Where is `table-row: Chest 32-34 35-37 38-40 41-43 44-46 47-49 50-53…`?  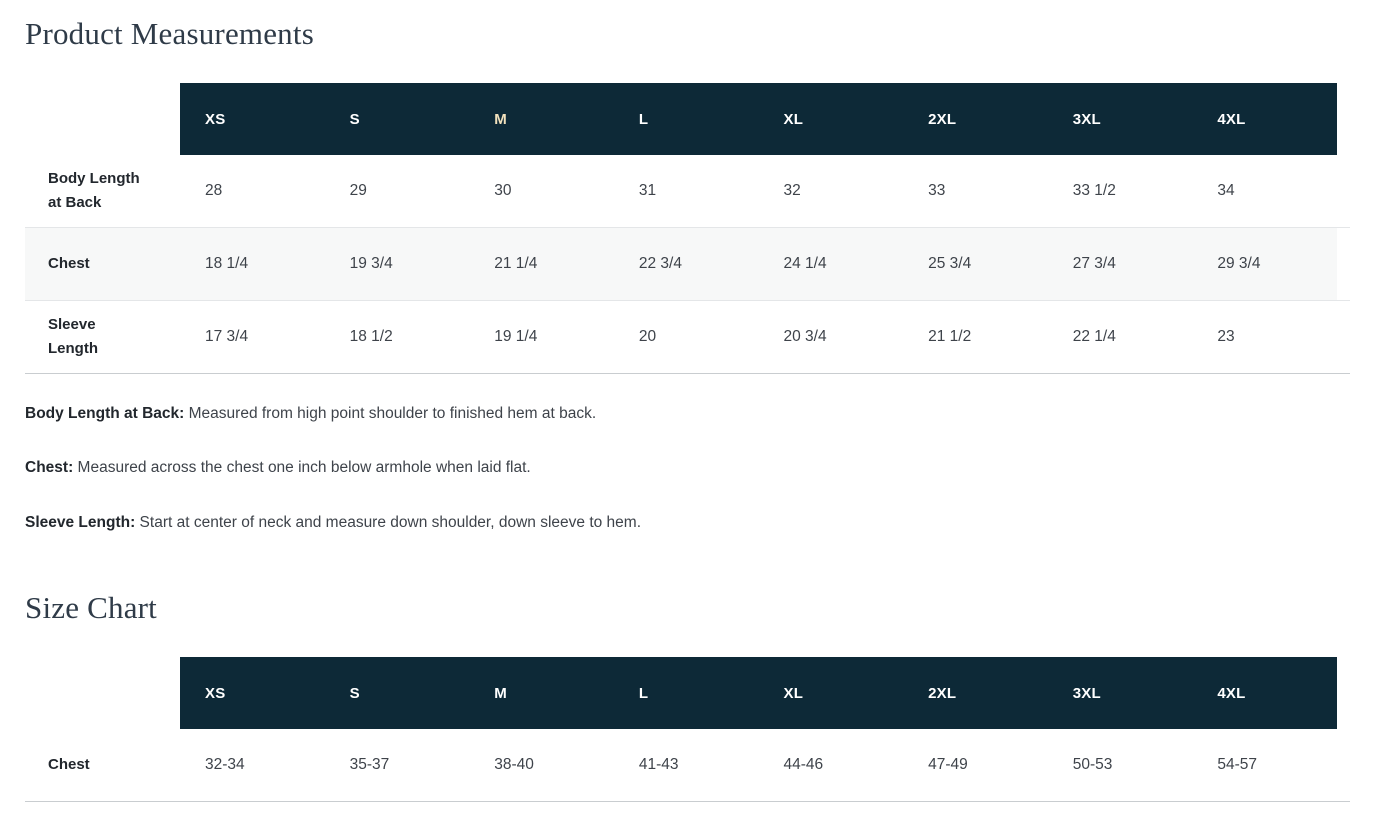
table-row: Chest 32-34 35-37 38-40 41-43 44-46 47-49 50-53… is located at coordinates (687, 766).